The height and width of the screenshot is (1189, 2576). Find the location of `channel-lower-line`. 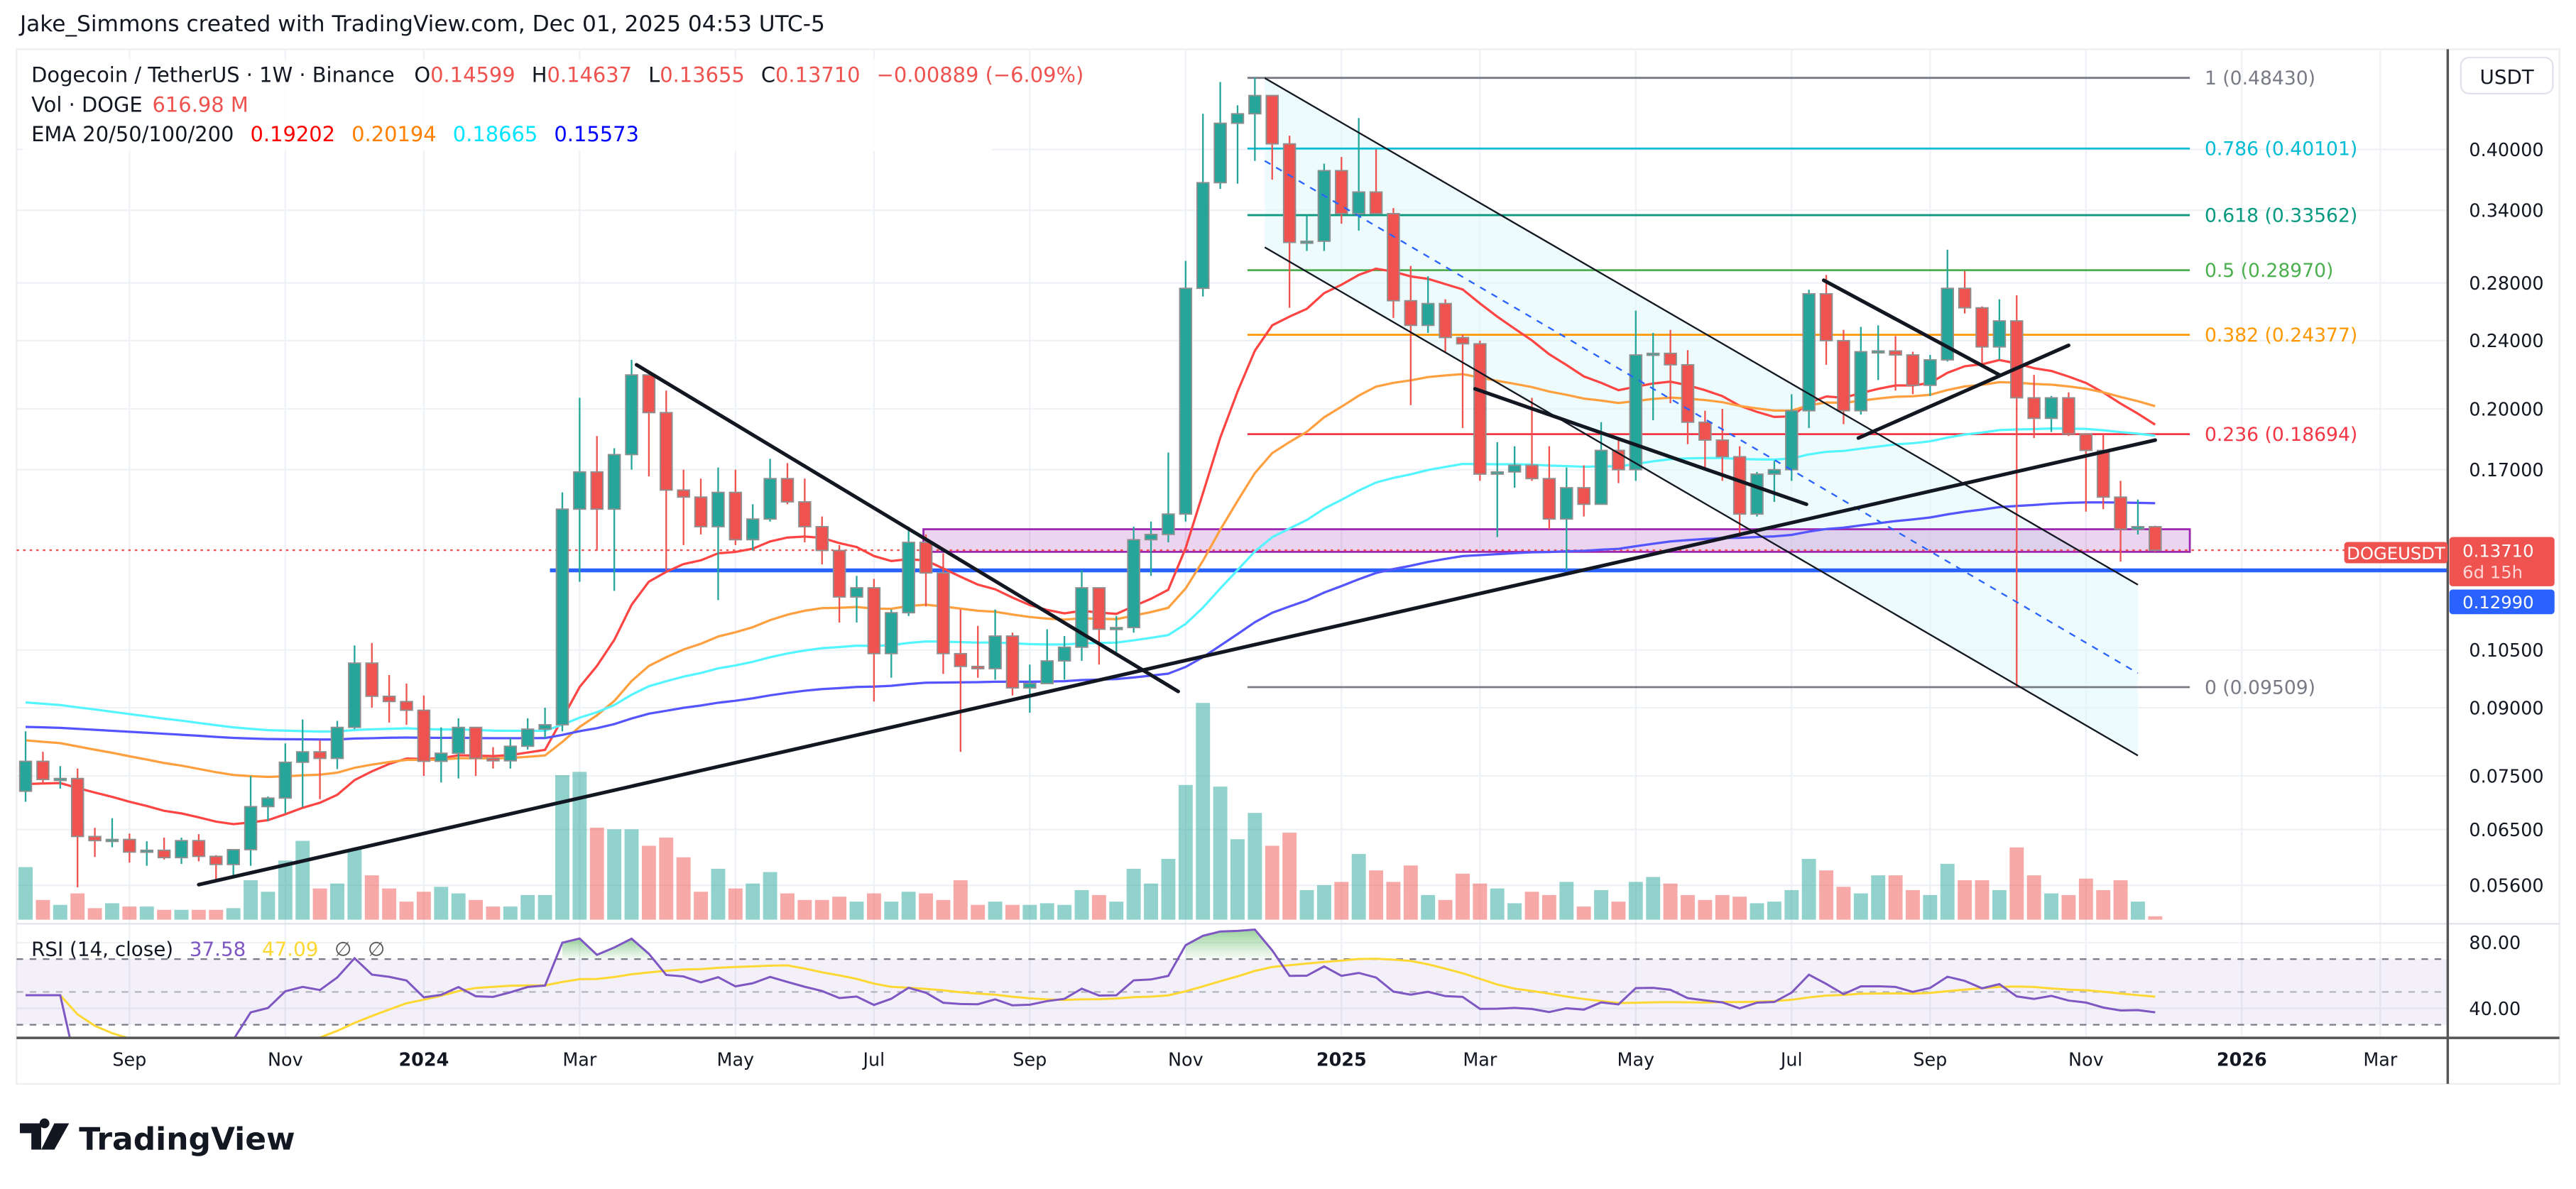

channel-lower-line is located at coordinates (1701, 502).